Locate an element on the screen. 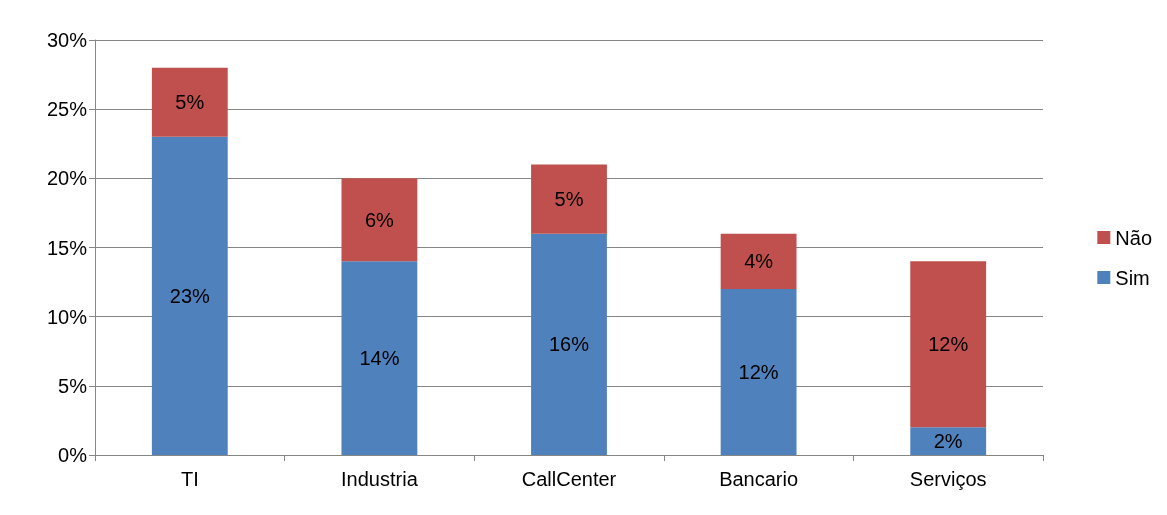 The width and height of the screenshot is (1167, 515). x-tick-label: CallCenter is located at coordinates (569, 479).